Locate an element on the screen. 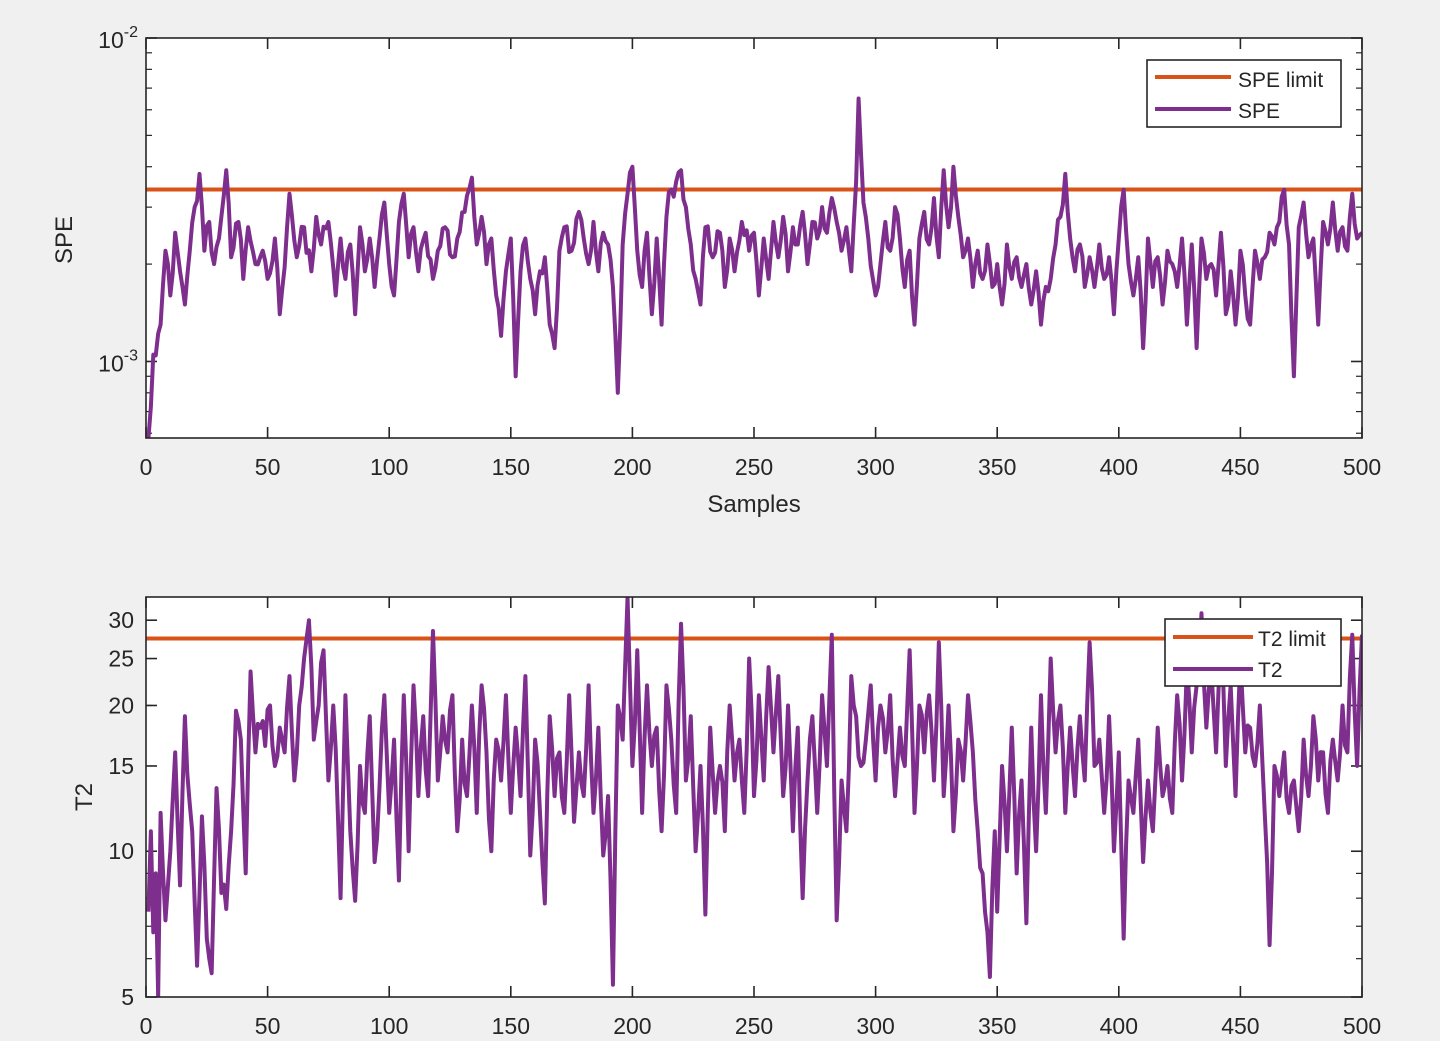 The height and width of the screenshot is (1041, 1440). t2-legend: T2 limit T2 is located at coordinates (1253, 652).